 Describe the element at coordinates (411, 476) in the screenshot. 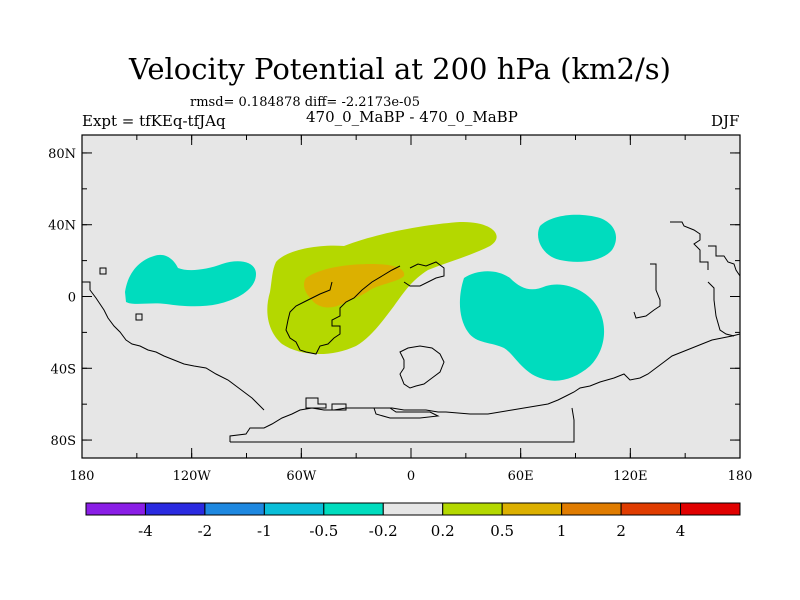

I see `x-tick-label: 0` at that location.